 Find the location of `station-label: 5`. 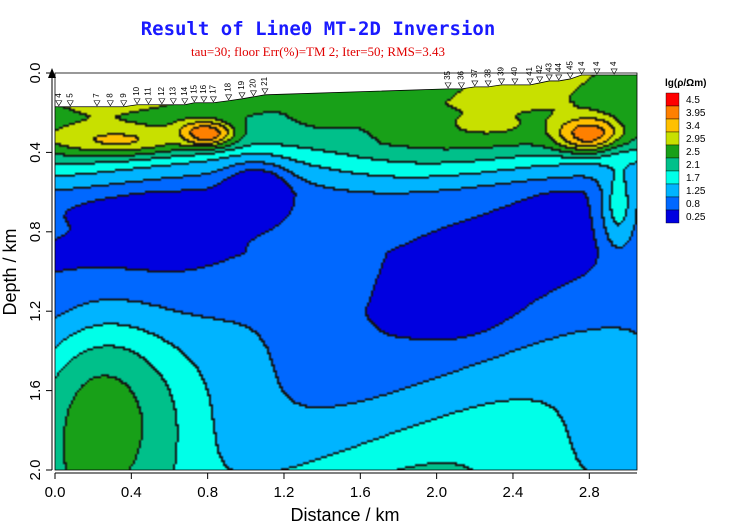

station-label: 5 is located at coordinates (69, 95).